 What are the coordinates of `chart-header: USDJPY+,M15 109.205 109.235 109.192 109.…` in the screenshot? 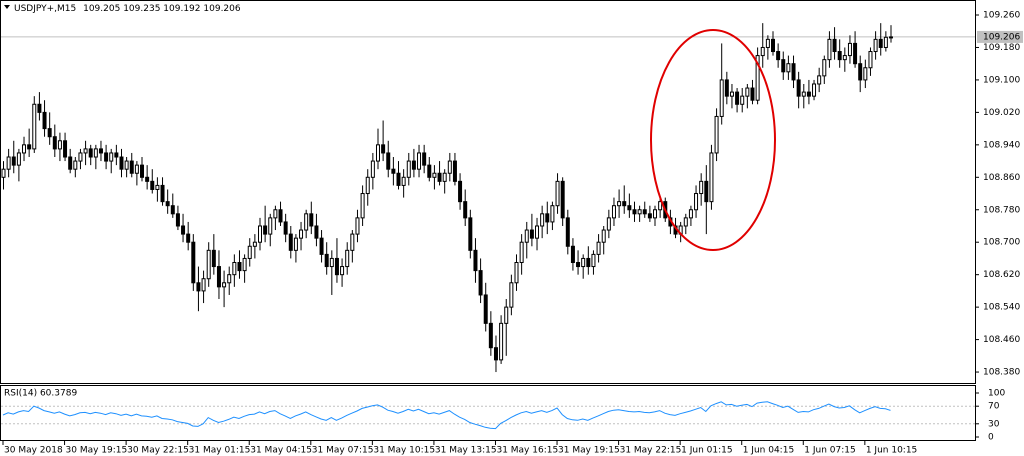 It's located at (127, 9).